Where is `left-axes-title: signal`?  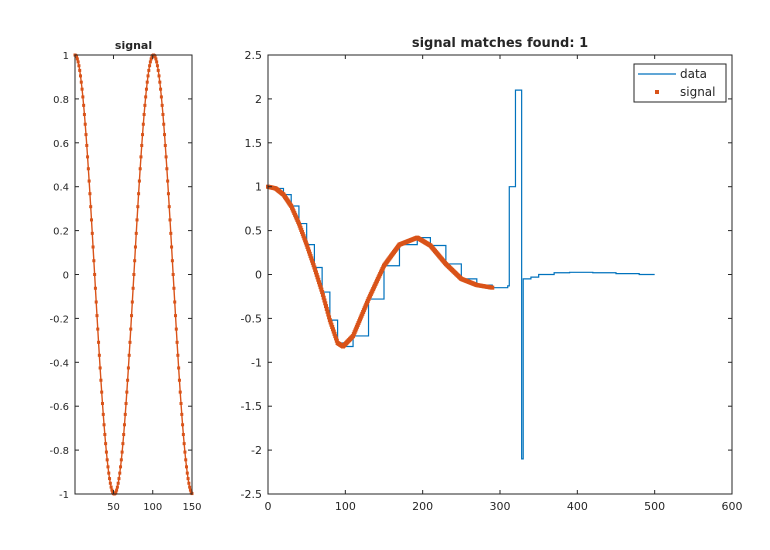 left-axes-title: signal is located at coordinates (133, 45).